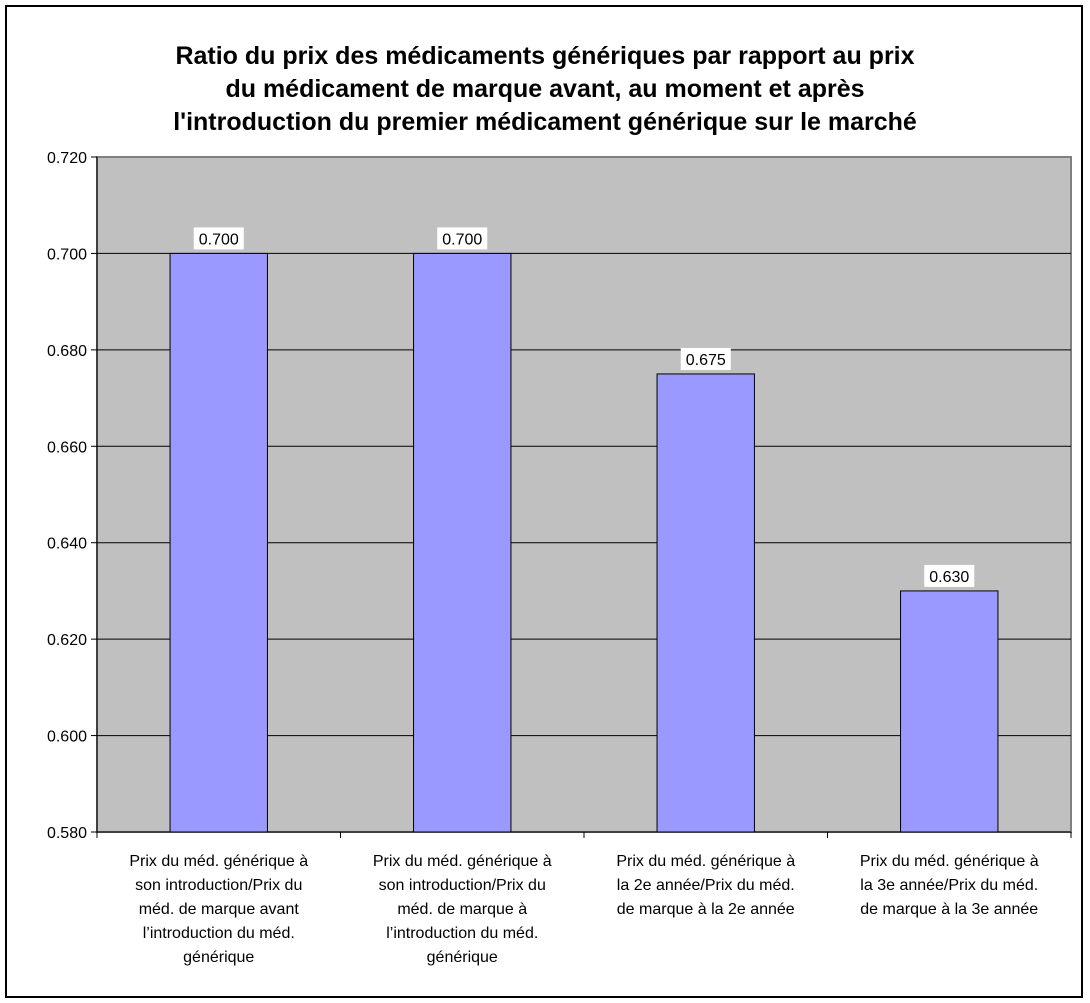  Describe the element at coordinates (462, 909) in the screenshot. I see `category-label-line: méd. de marque à` at that location.